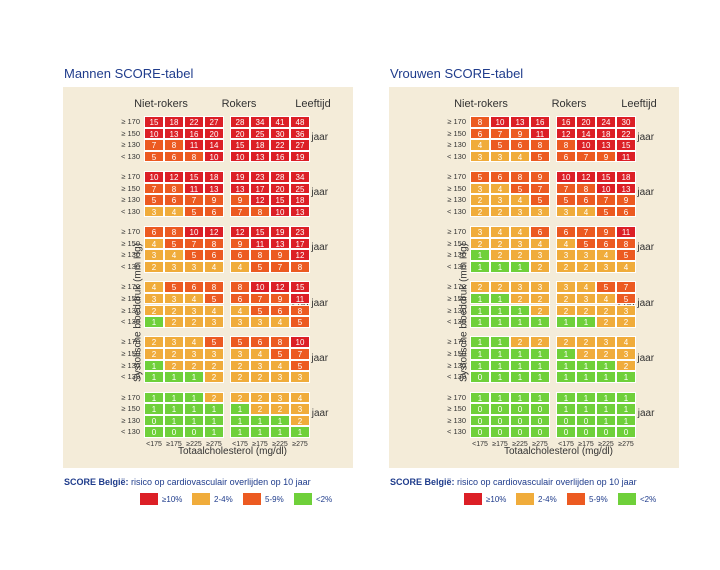  Describe the element at coordinates (566, 122) in the screenshot. I see `risk-cell: 16` at that location.